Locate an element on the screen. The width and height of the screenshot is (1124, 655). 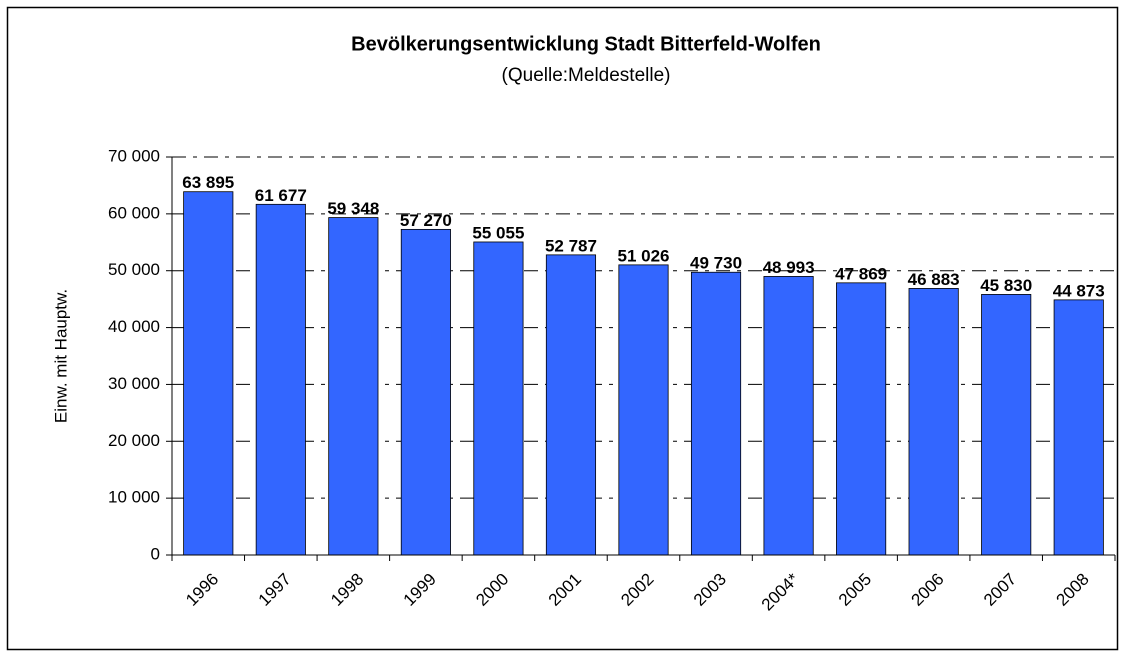
y-tick-label: 30 000 is located at coordinates (134, 383).